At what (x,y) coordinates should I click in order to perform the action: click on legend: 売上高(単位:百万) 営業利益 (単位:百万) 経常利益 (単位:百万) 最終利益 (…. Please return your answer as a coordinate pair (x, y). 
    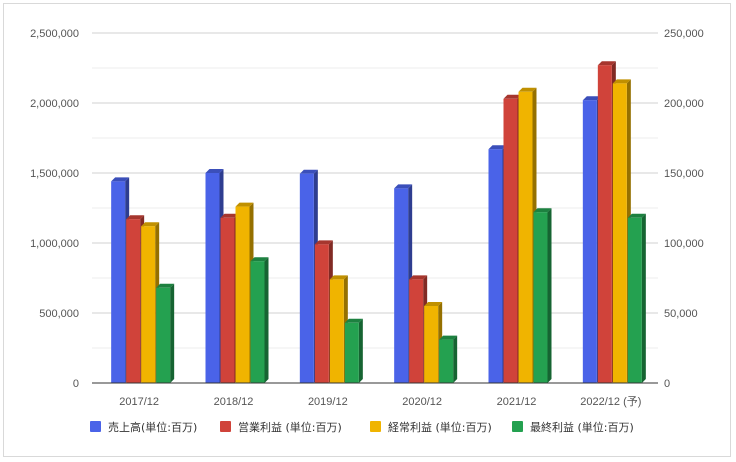
    Looking at the image, I should click on (362, 427).